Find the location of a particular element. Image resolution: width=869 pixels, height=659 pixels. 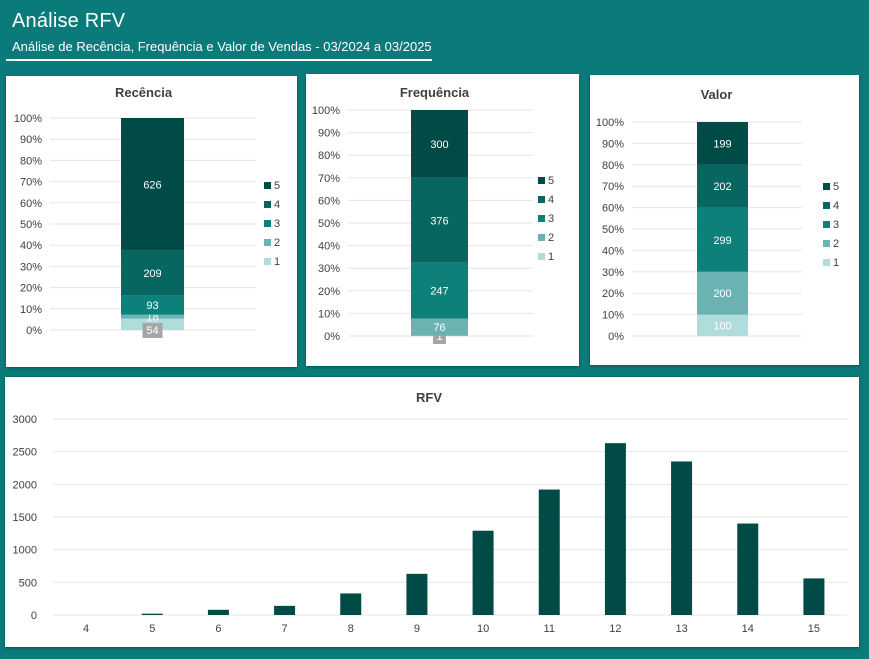

legend-label-4: 4 is located at coordinates (277, 205).